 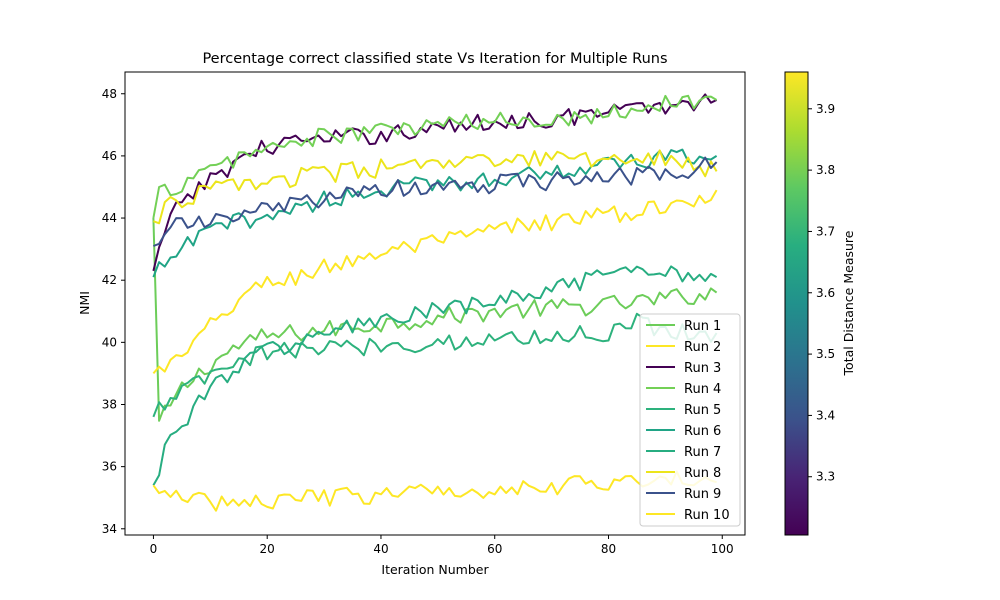 I want to click on x-axis-ticks: 0 20 40 60 80 100, so click(x=442, y=545).